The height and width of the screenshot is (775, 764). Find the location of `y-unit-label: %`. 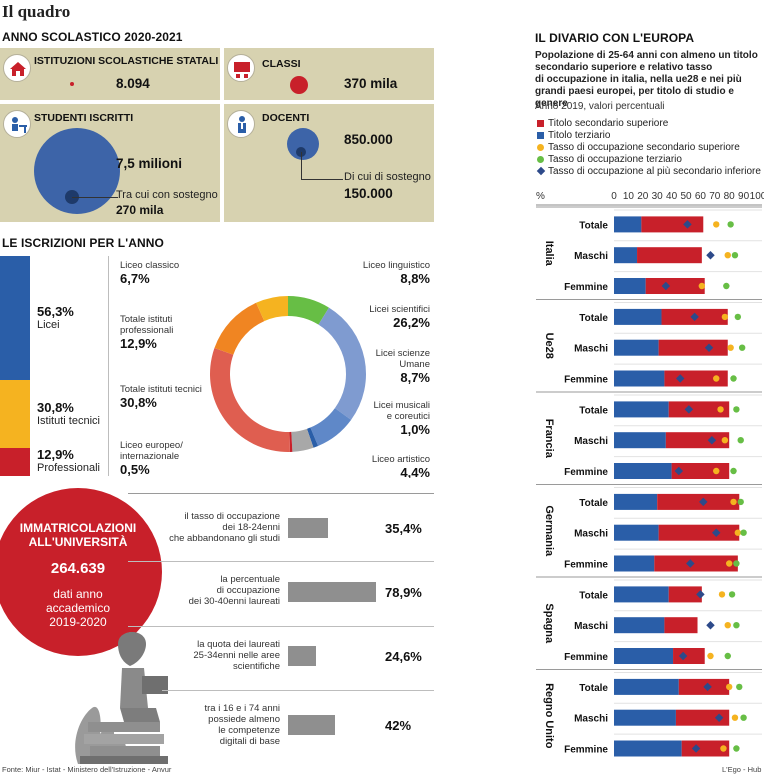

y-unit-label: % is located at coordinates (540, 196).